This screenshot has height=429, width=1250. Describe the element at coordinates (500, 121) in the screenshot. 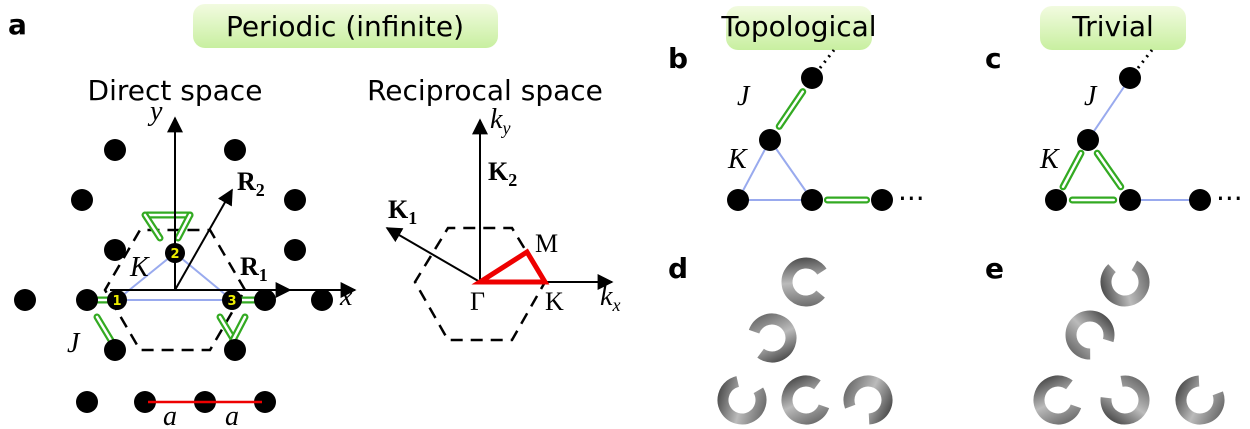

I see `axis-label: ky` at that location.